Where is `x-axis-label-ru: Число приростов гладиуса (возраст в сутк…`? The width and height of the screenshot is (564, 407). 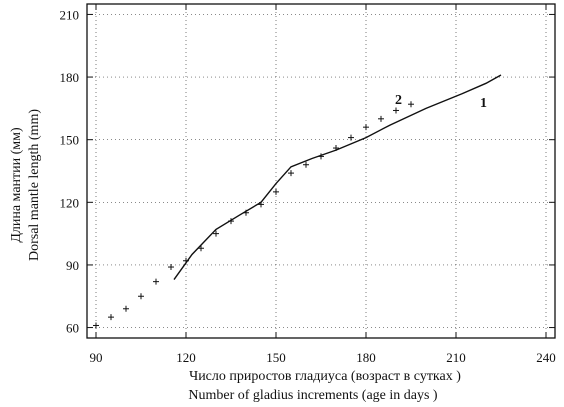
x-axis-label-ru: Число приростов гладиуса (возраст в сутк… is located at coordinates (325, 376).